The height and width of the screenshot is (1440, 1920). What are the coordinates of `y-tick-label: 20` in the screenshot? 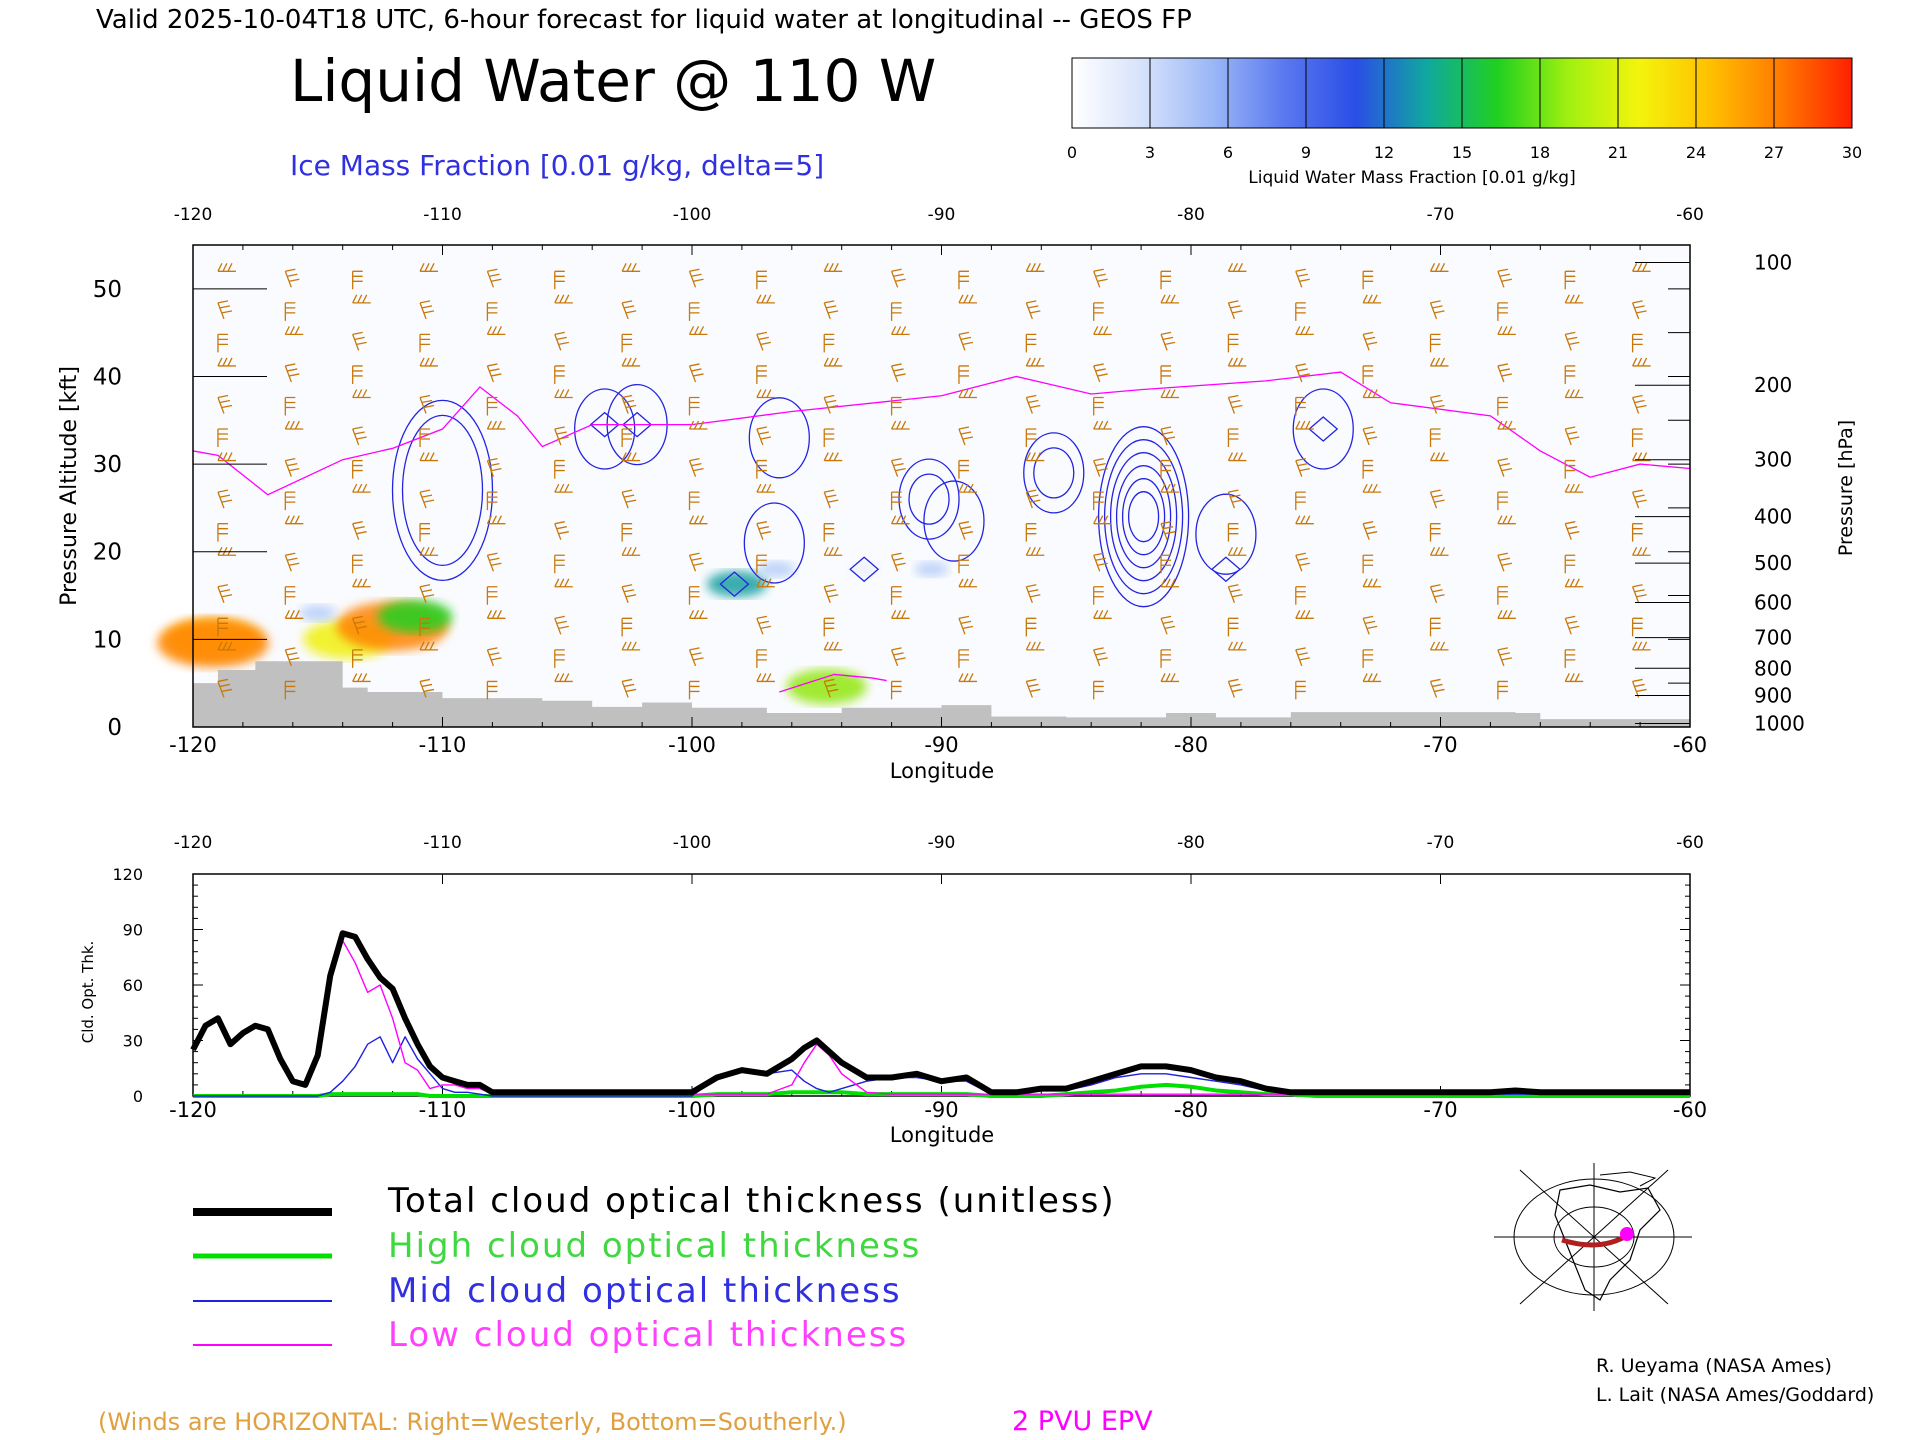 It's located at (107, 553).